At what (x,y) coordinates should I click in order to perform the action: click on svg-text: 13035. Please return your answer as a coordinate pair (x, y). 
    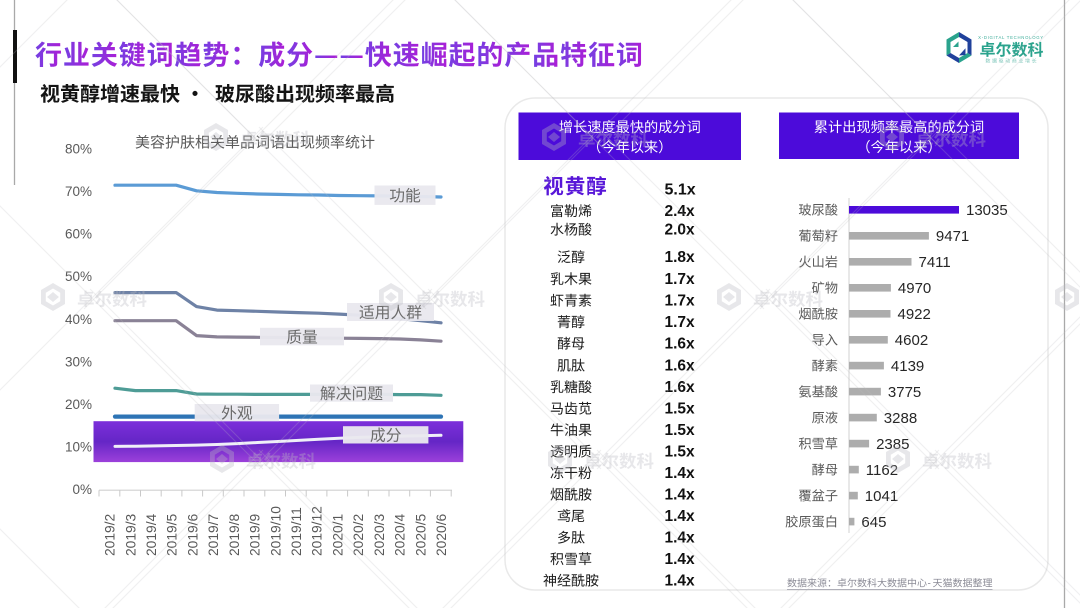
    Looking at the image, I should click on (987, 210).